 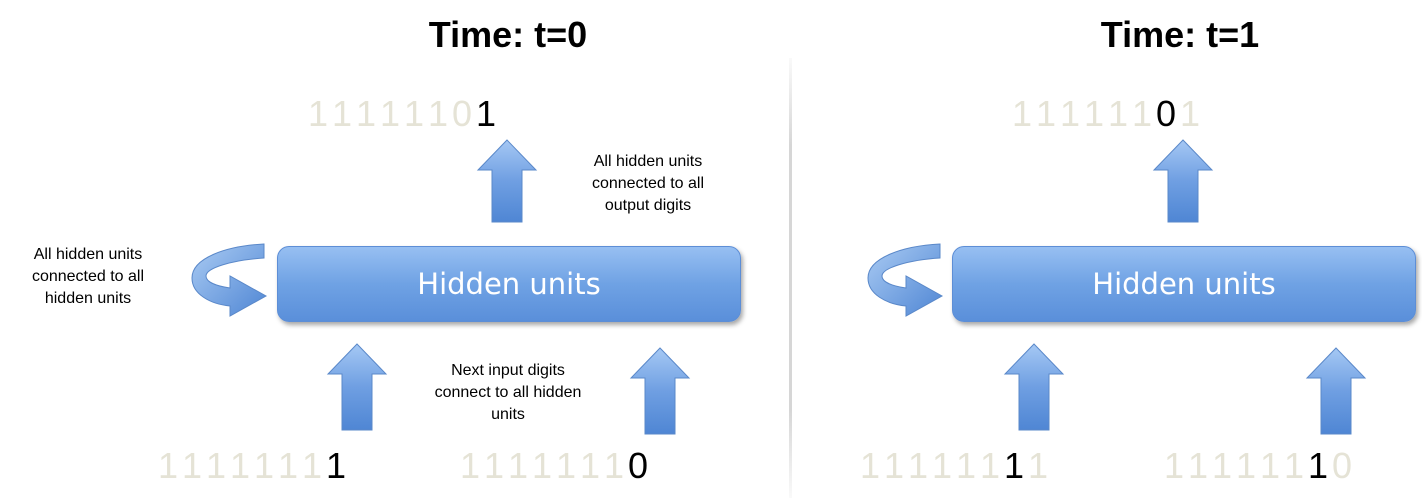 What do you see at coordinates (1034, 387) in the screenshot?
I see `up-arrow-input-left-t1` at bounding box center [1034, 387].